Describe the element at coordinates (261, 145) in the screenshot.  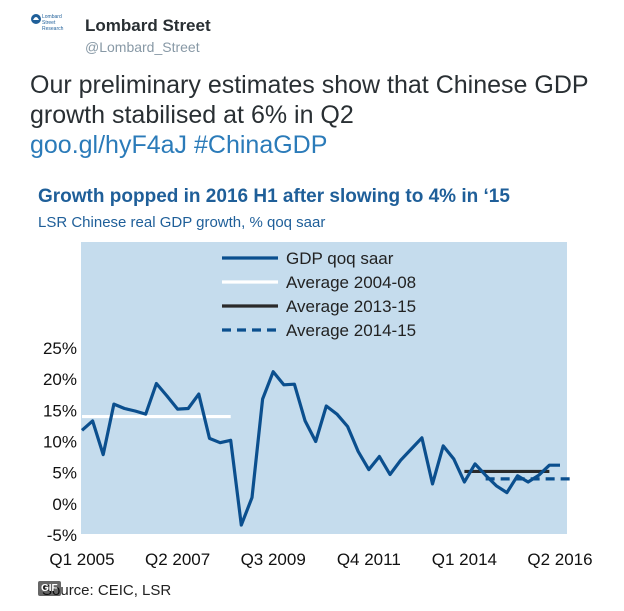
I see `tweet-hashtag: #ChinaGDP` at that location.